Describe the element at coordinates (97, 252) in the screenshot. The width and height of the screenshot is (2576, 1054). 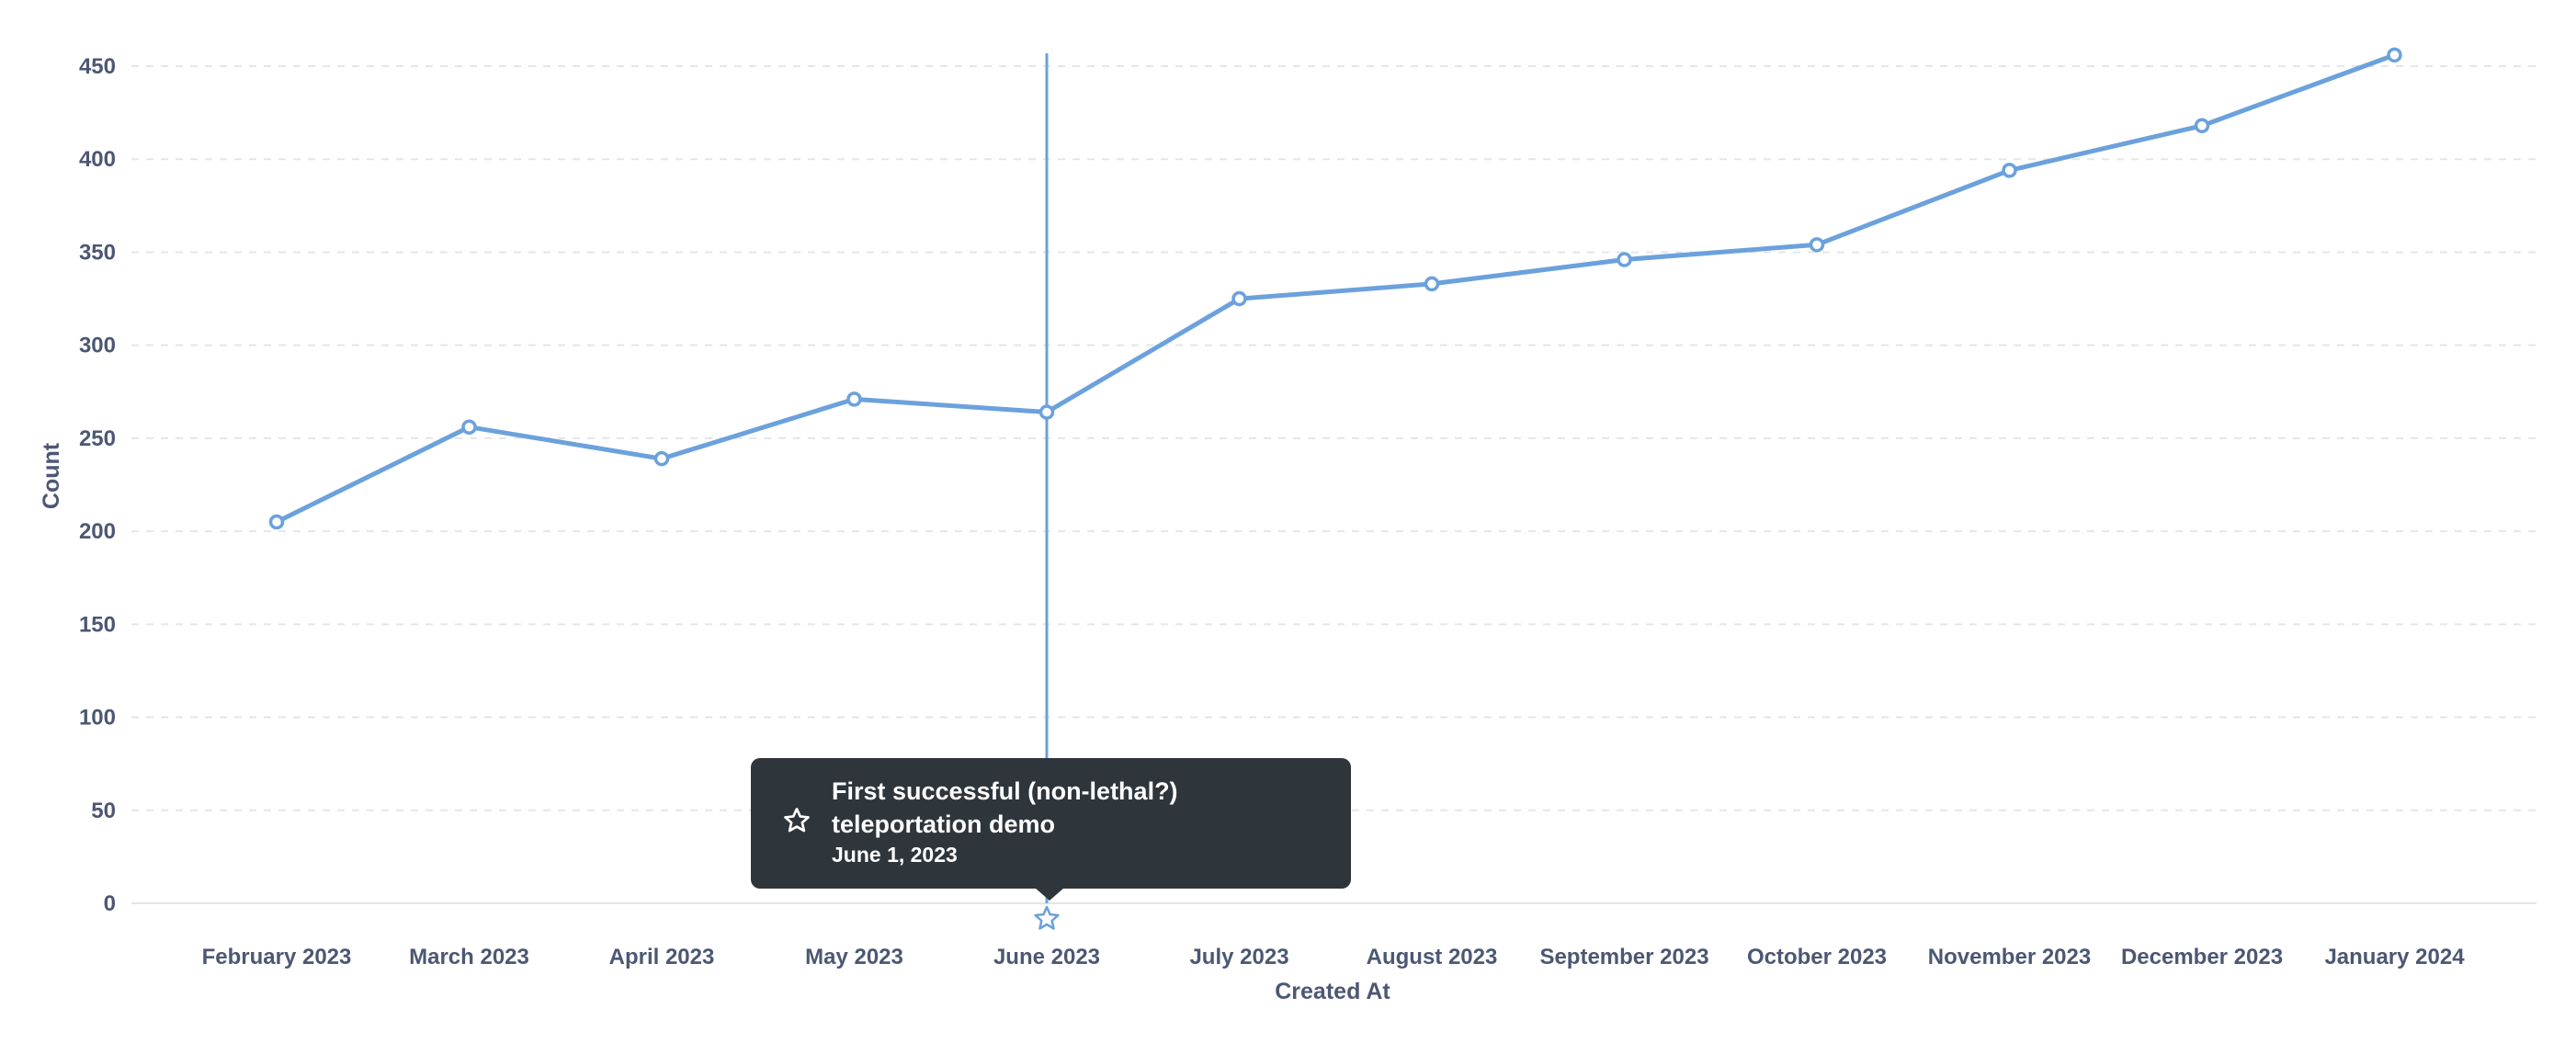
I see `y-tick-label: 350` at that location.